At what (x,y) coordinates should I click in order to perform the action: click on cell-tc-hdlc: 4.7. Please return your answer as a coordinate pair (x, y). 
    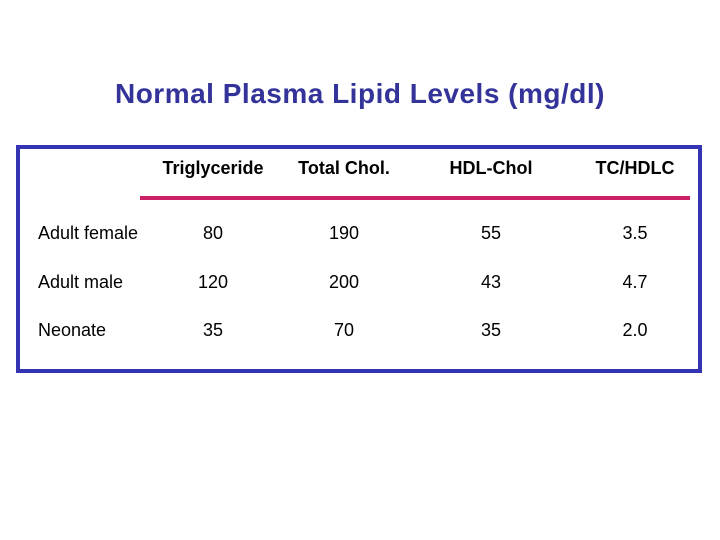
    Looking at the image, I should click on (635, 282).